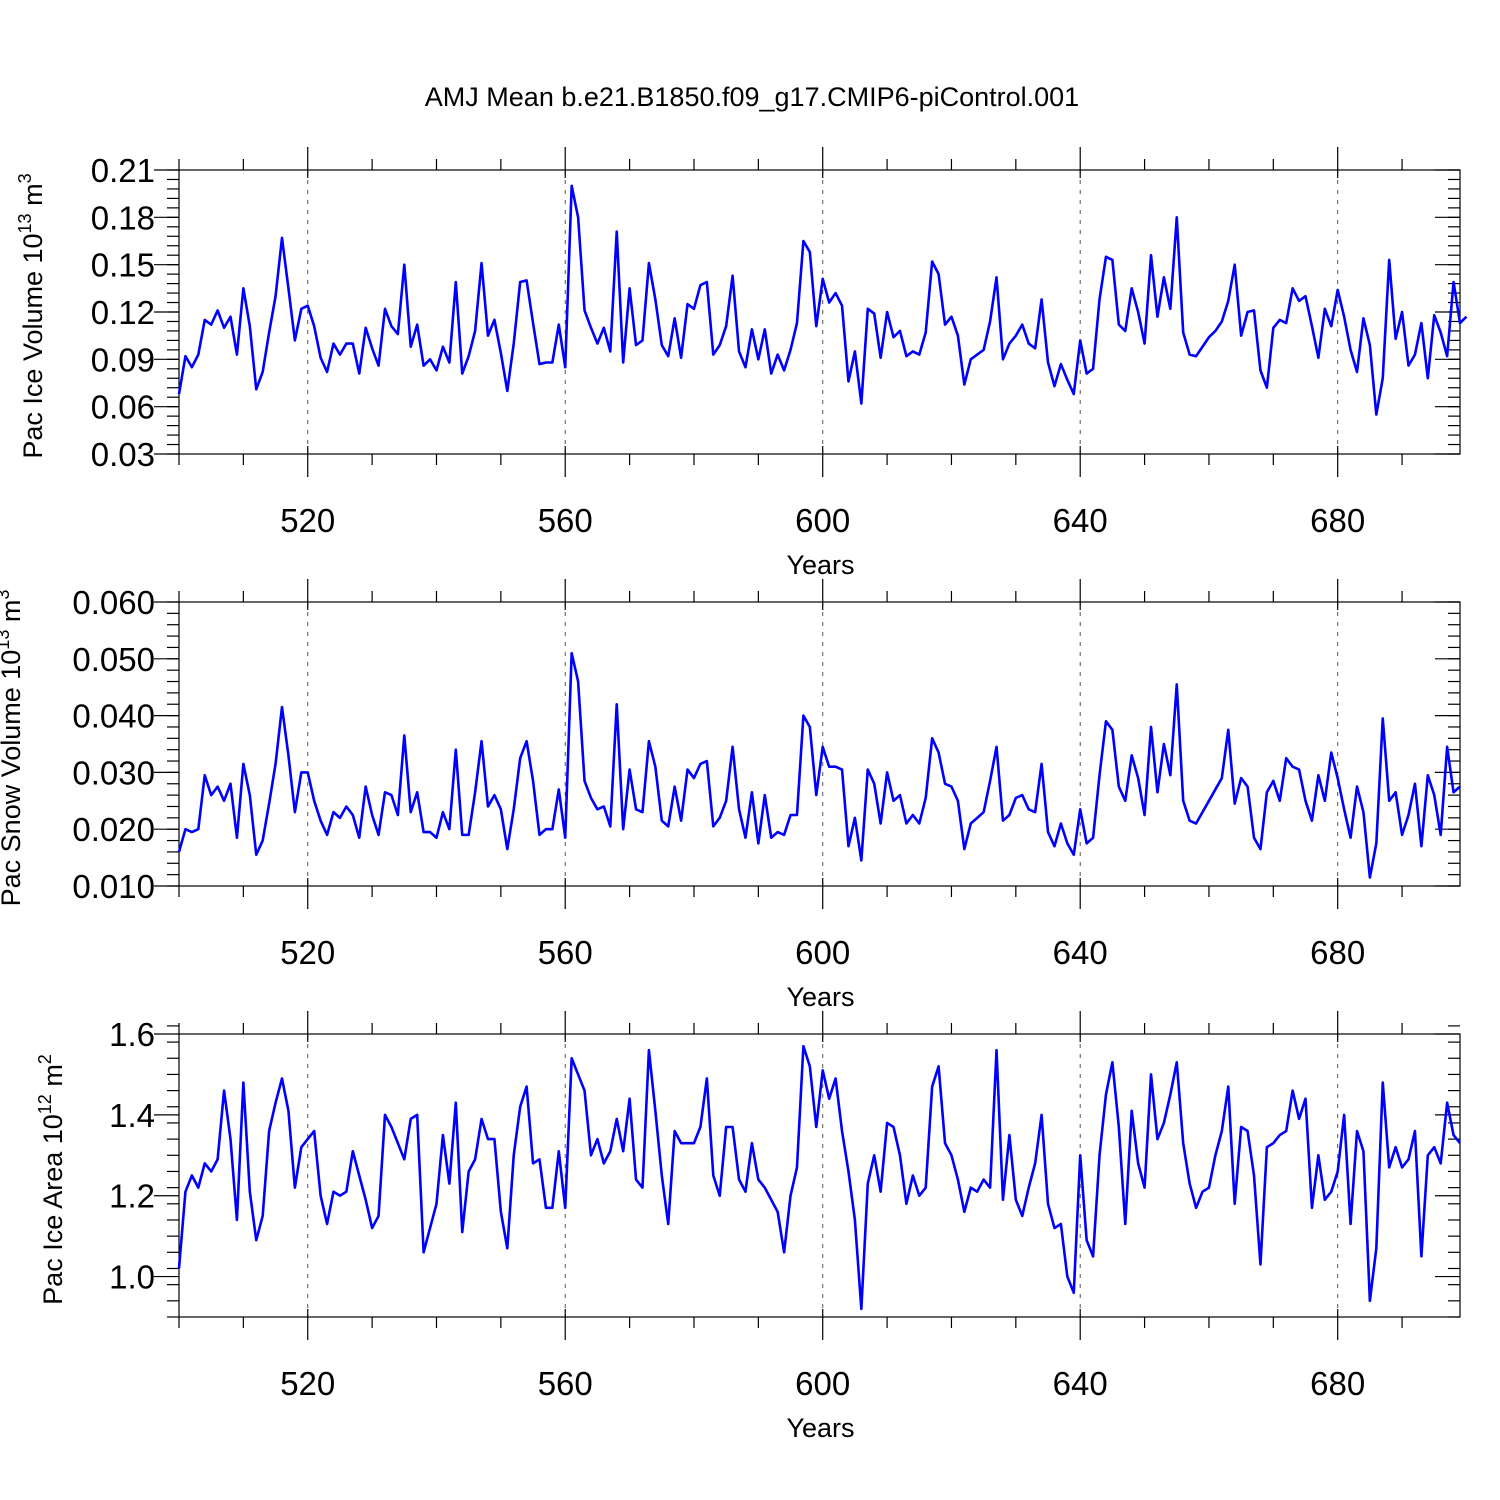 This screenshot has width=1500, height=1500. What do you see at coordinates (113, 829) in the screenshot?
I see `y-tick-label: 0.020` at bounding box center [113, 829].